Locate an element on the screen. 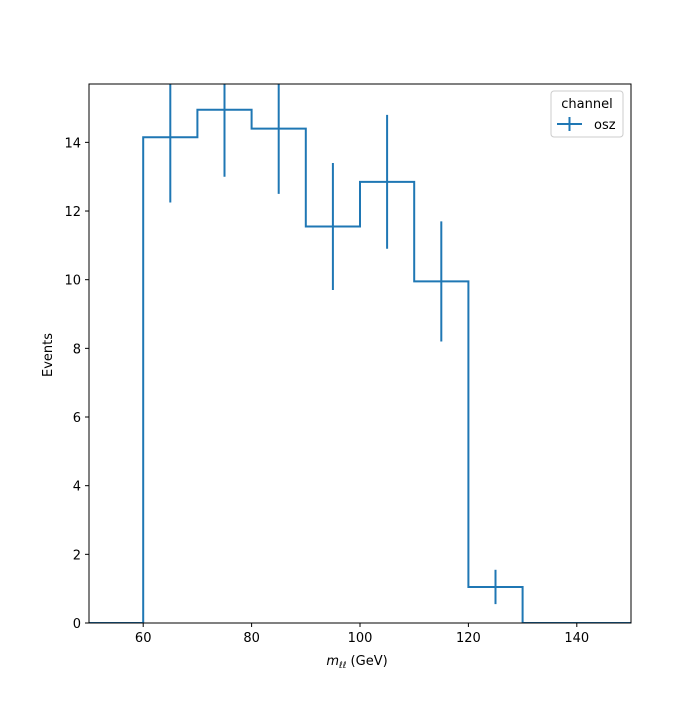 The width and height of the screenshot is (700, 705). y-tick-label-4: 4 is located at coordinates (77, 487).